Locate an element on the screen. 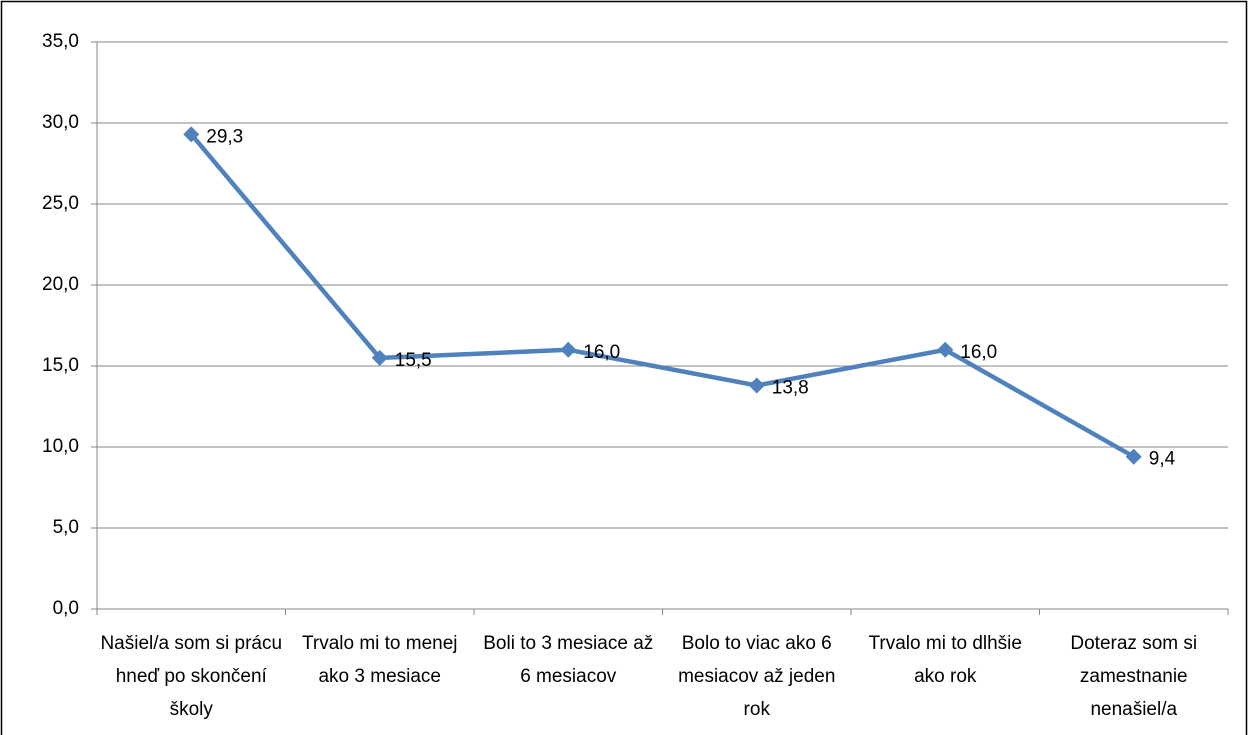  x-tick-label: Boli to 3 mesiace až 6 mesiacov is located at coordinates (568, 660).